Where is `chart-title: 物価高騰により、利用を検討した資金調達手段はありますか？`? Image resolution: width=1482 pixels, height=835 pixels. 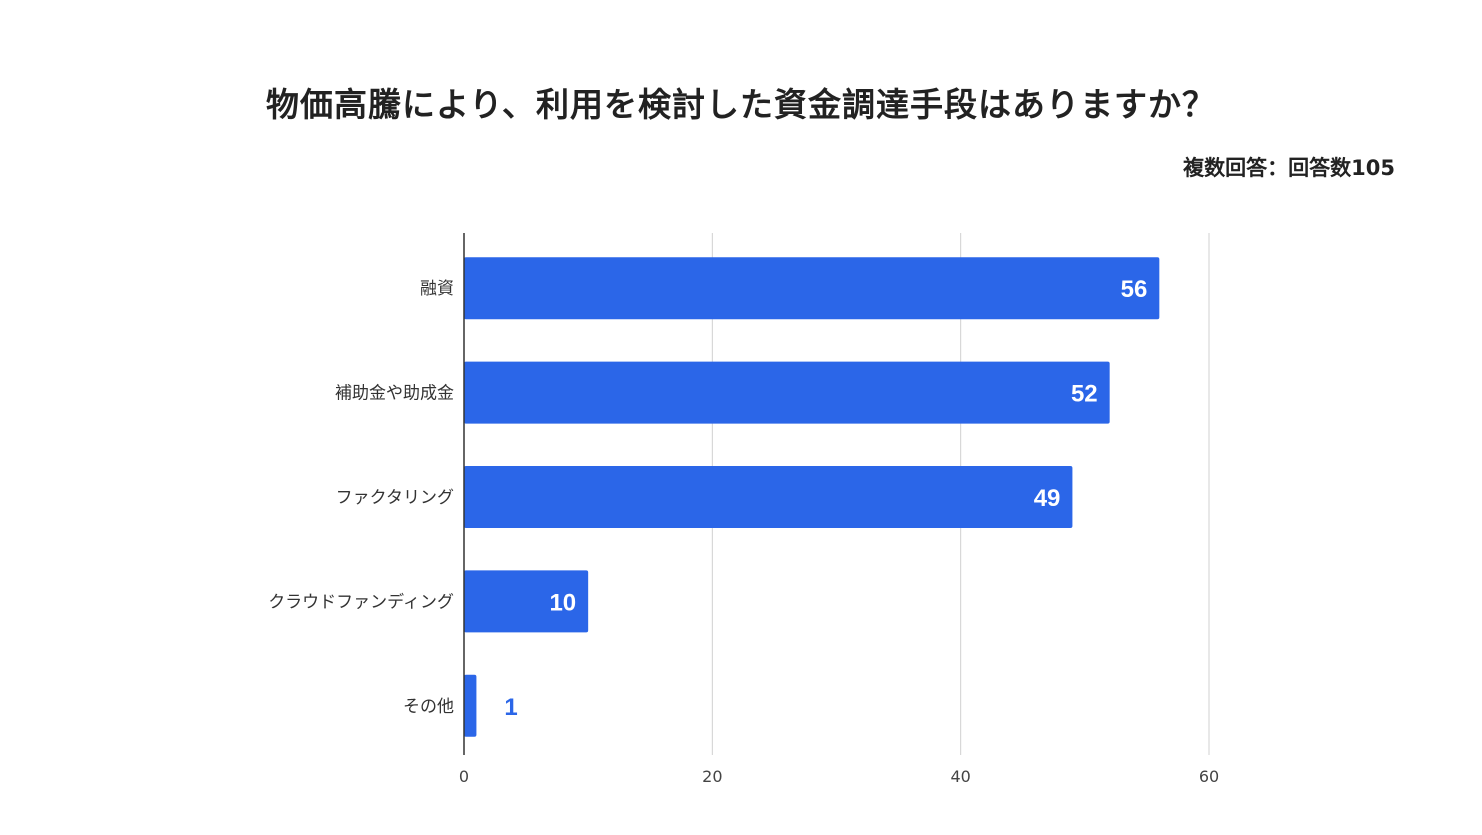 chart-title: 物価高騰により、利用を検討した資金調達手段はありますか？ is located at coordinates (741, 104).